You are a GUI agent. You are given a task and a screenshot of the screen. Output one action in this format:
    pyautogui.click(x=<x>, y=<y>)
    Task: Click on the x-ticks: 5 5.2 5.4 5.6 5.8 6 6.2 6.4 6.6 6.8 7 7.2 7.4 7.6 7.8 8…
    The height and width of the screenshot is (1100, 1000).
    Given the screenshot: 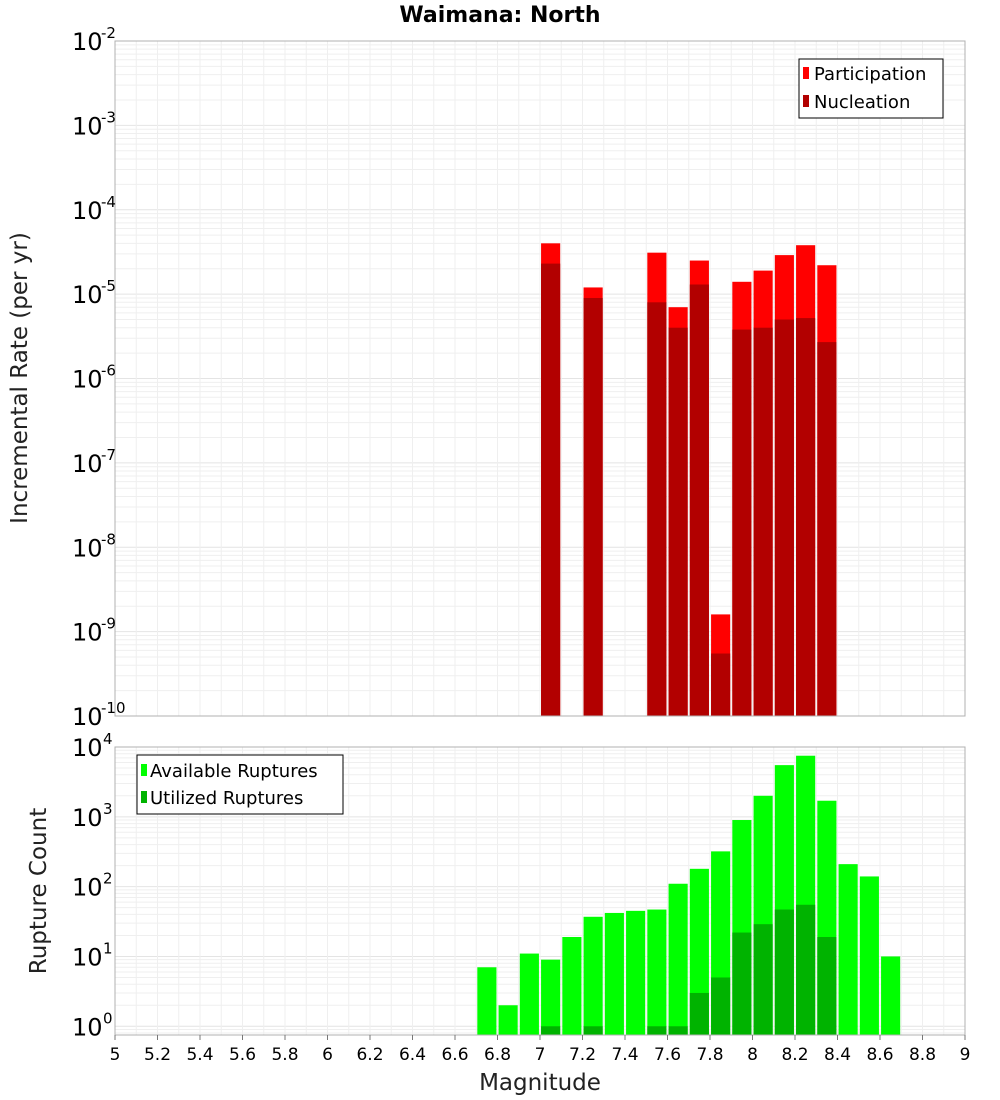 What is the action you would take?
    pyautogui.click(x=540, y=1050)
    